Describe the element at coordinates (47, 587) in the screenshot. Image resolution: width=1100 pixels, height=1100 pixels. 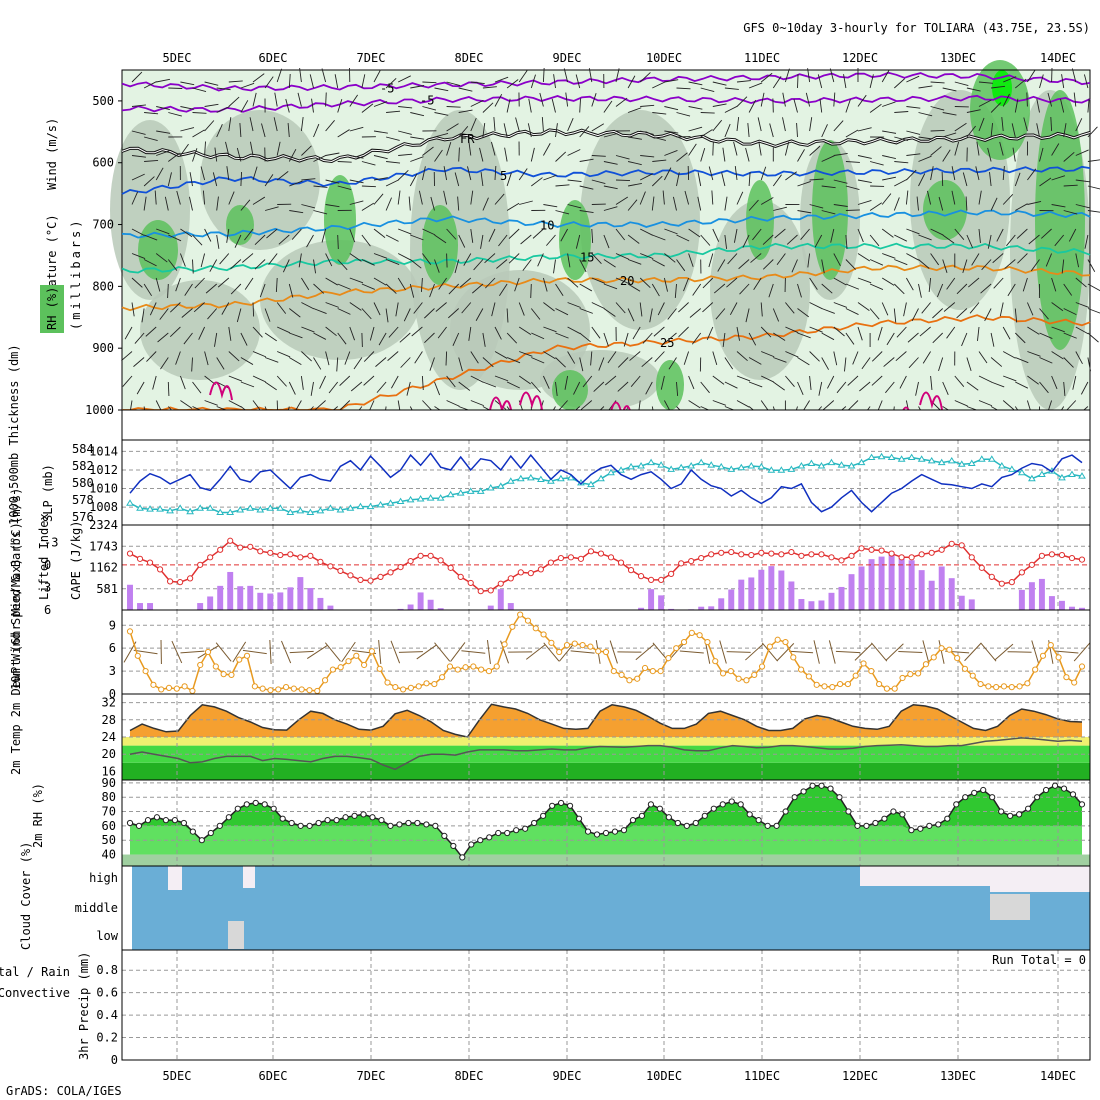
I see `li-tick: 3` at that location.